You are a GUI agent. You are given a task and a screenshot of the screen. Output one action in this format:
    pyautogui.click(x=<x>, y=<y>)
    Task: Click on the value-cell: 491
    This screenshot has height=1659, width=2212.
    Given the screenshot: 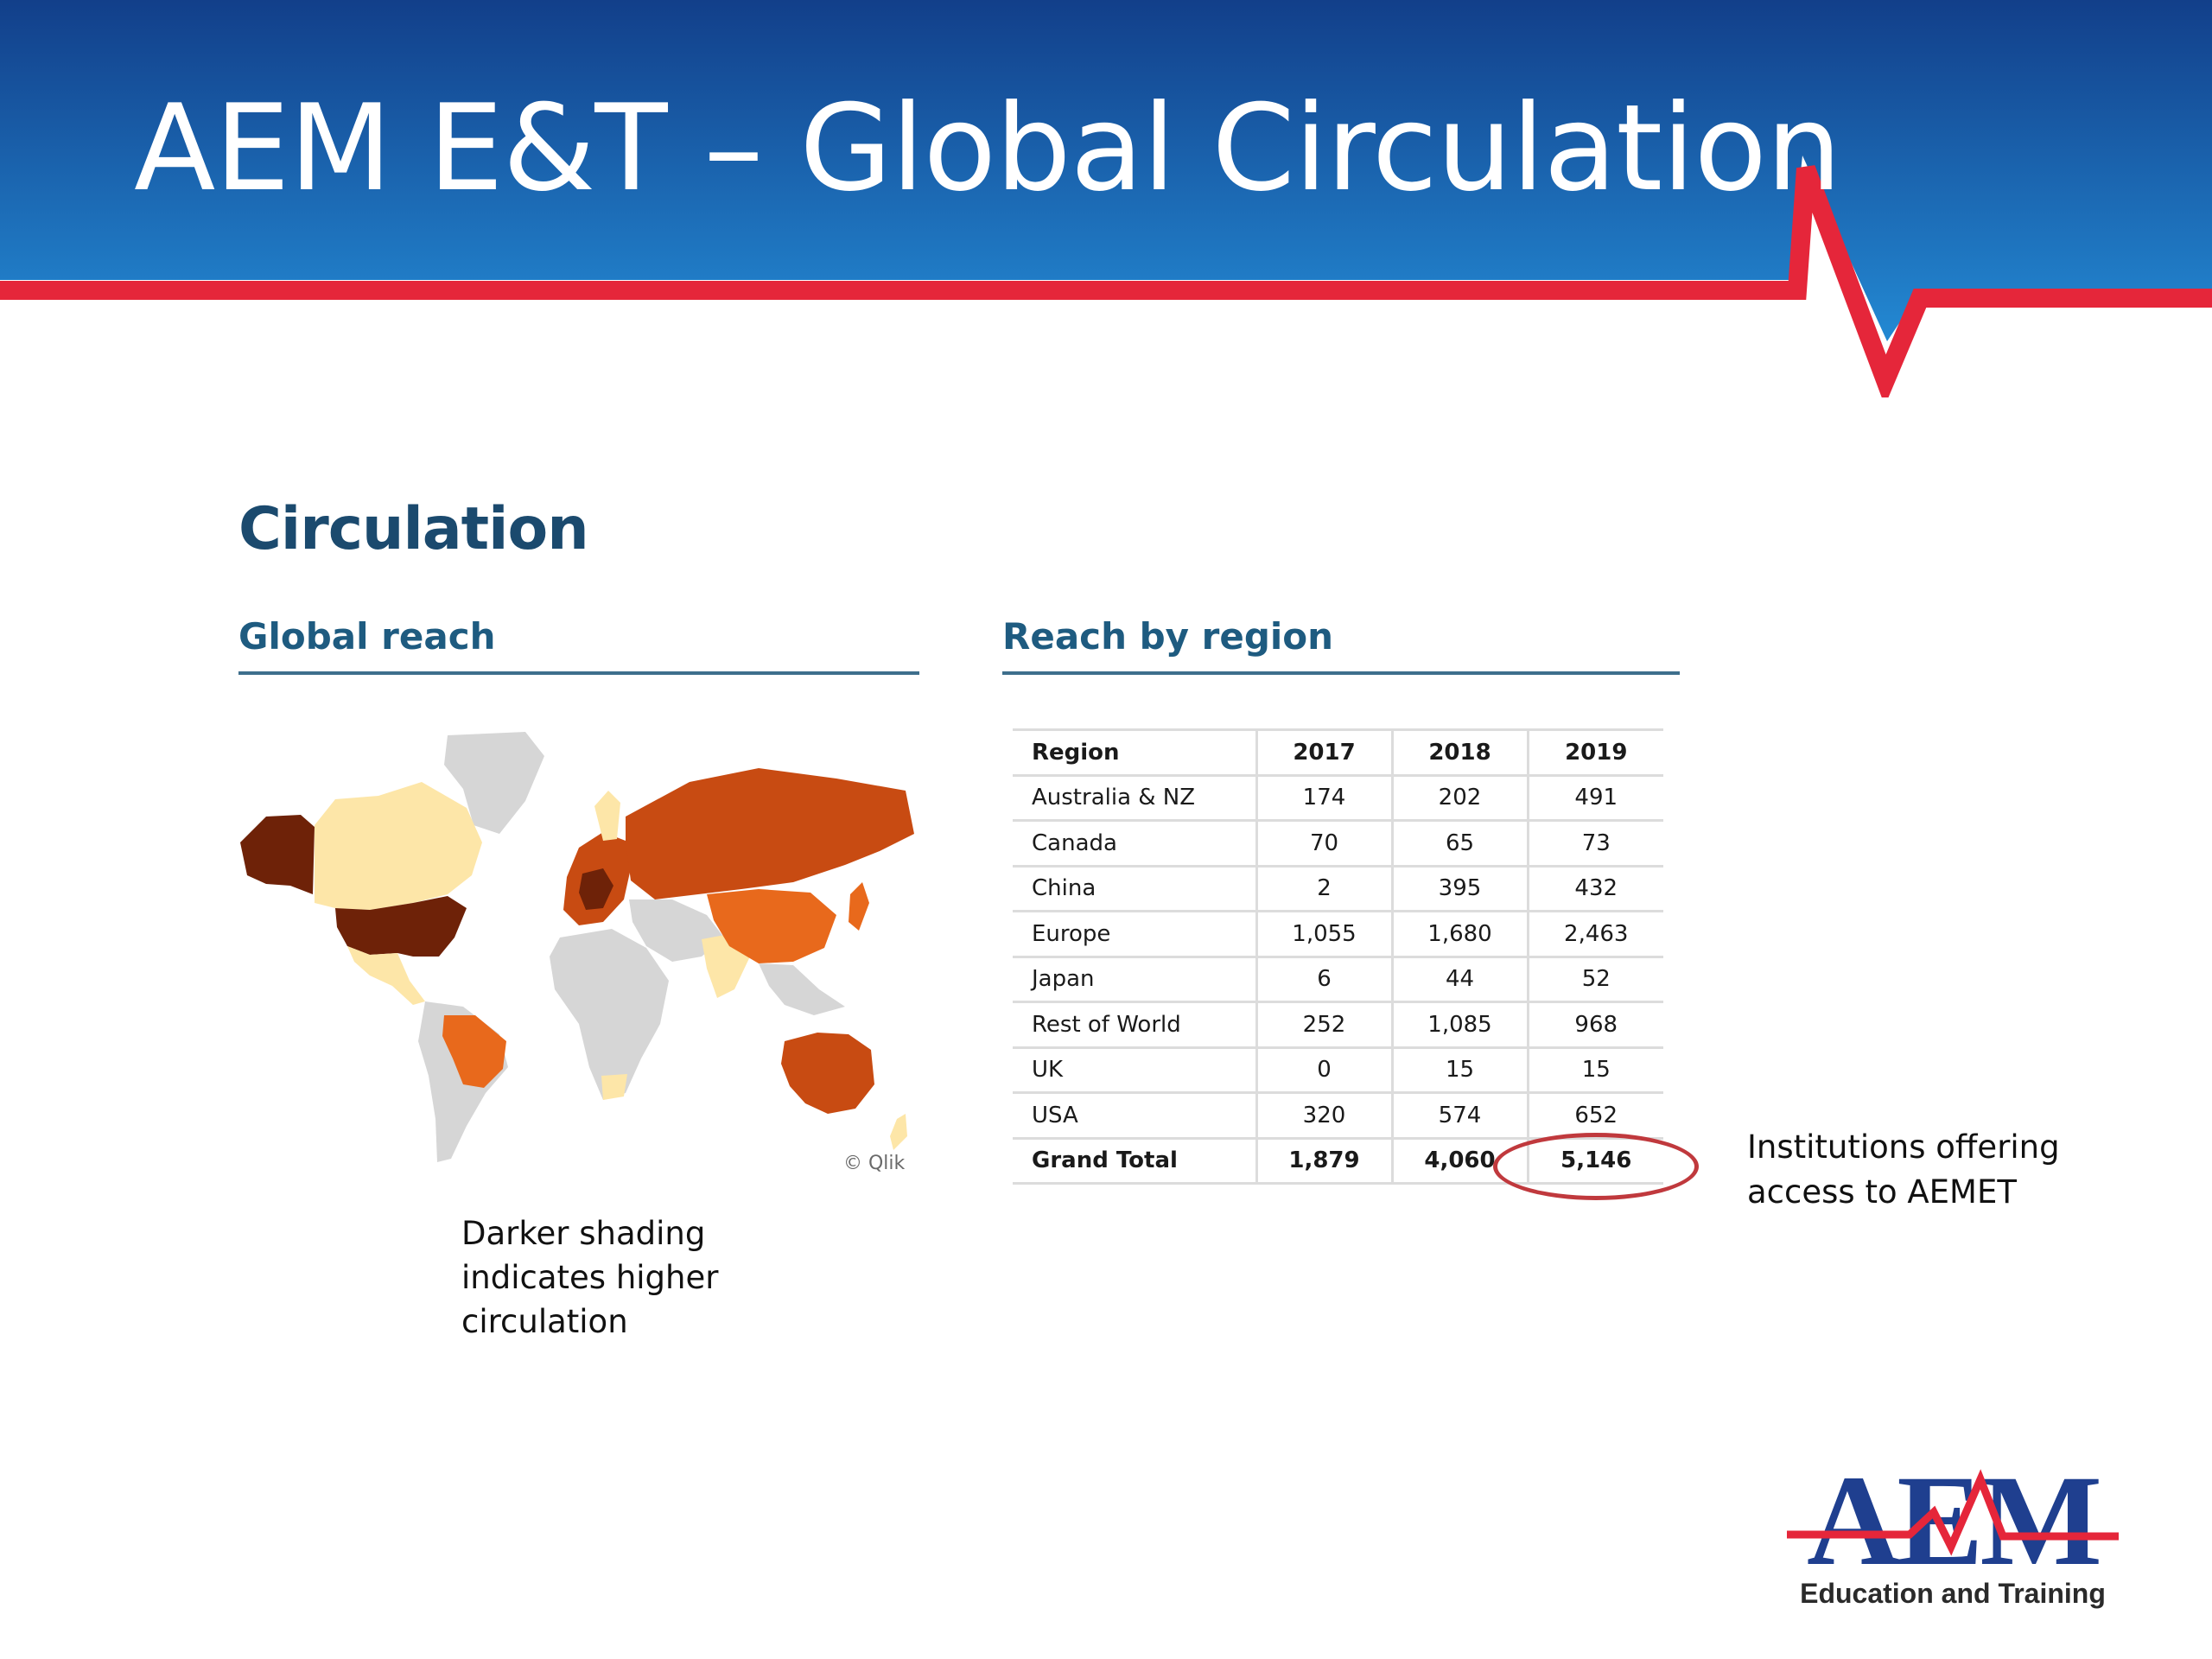 What is the action you would take?
    pyautogui.click(x=1595, y=798)
    